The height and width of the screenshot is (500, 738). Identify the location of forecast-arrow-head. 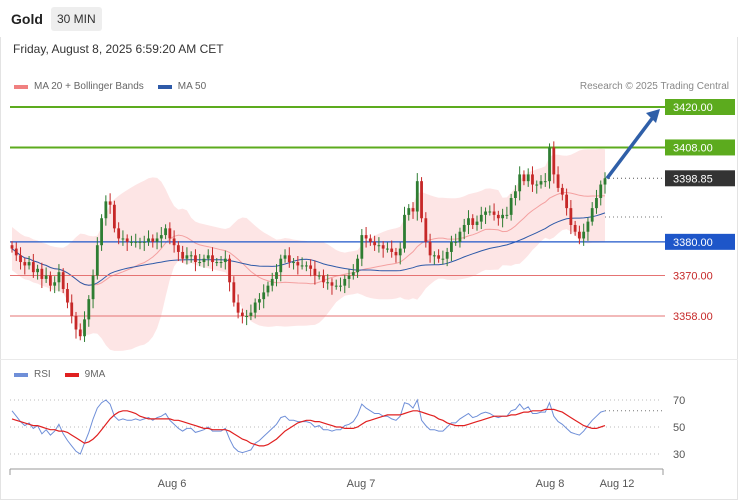
(653, 116).